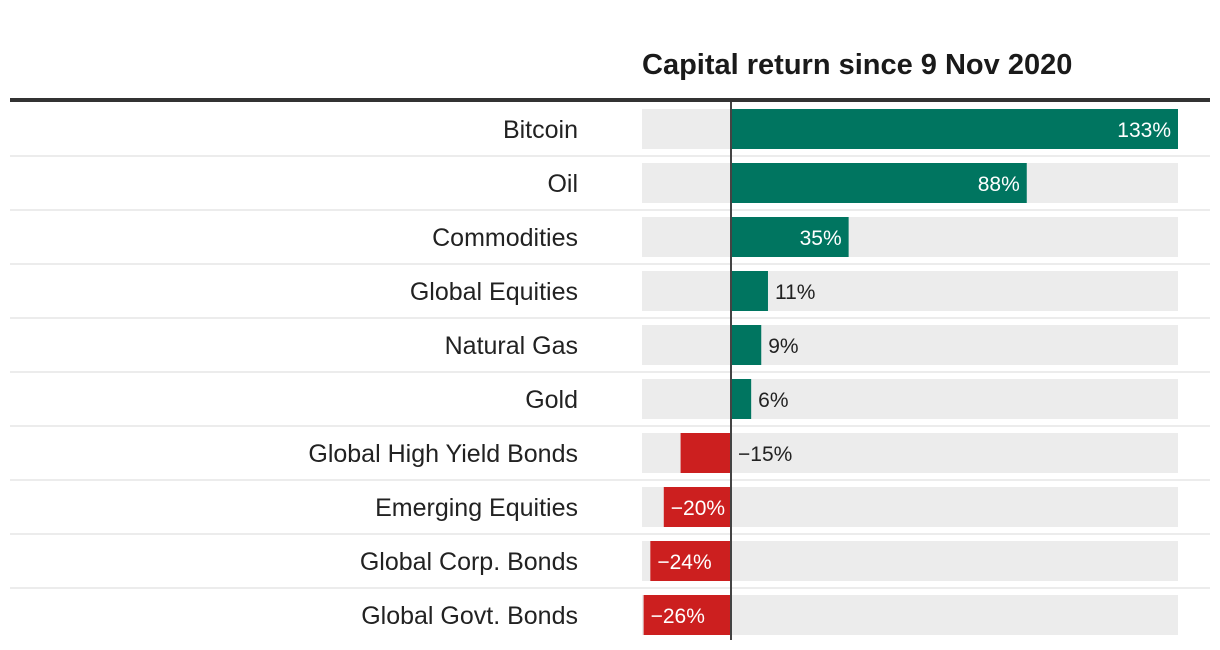 The image size is (1220, 650). What do you see at coordinates (795, 292) in the screenshot?
I see `value-label-global-equities: 11%` at bounding box center [795, 292].